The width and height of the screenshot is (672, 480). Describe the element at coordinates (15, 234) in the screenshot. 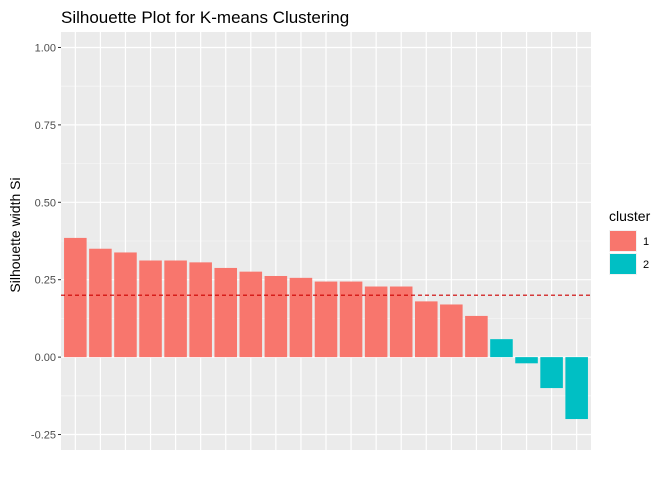

I see `y-axis-label: Silhouette width Si` at that location.